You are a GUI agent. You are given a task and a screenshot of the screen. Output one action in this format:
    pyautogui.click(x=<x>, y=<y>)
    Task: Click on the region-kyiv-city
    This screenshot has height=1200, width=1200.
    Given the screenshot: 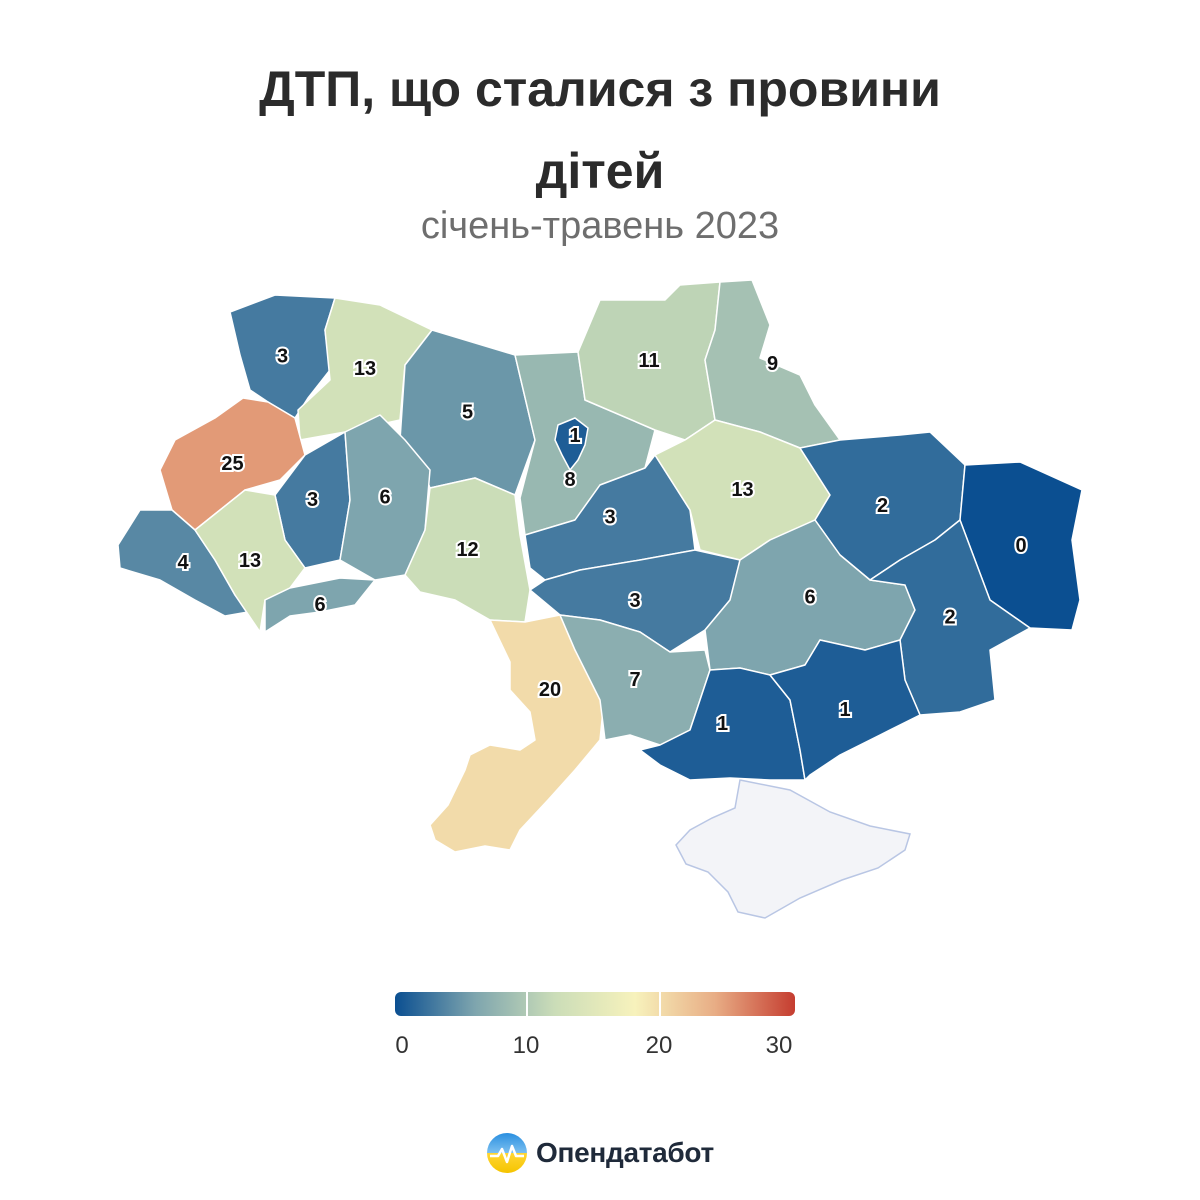 What is the action you would take?
    pyautogui.click(x=571, y=444)
    